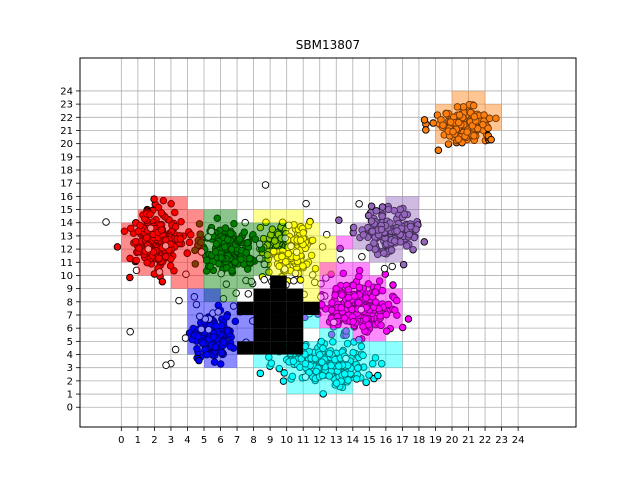 The image size is (640, 480). I want to click on x-tick-label: 0, so click(121, 440).